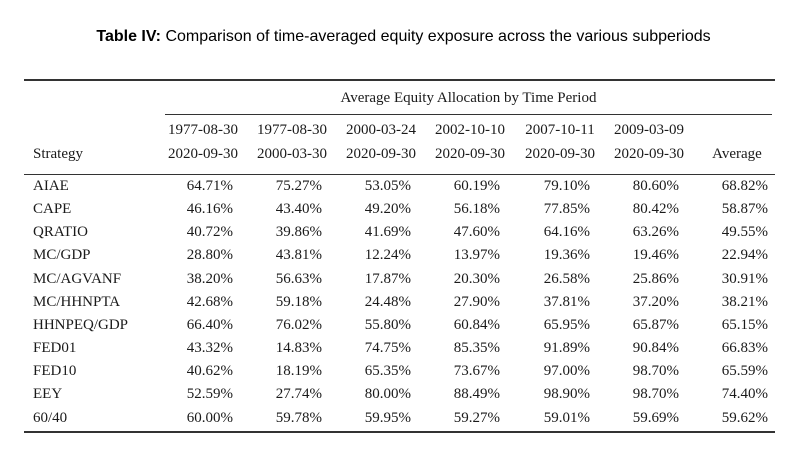  What do you see at coordinates (298, 394) in the screenshot?
I see `allocation-cell: 27.74%` at bounding box center [298, 394].